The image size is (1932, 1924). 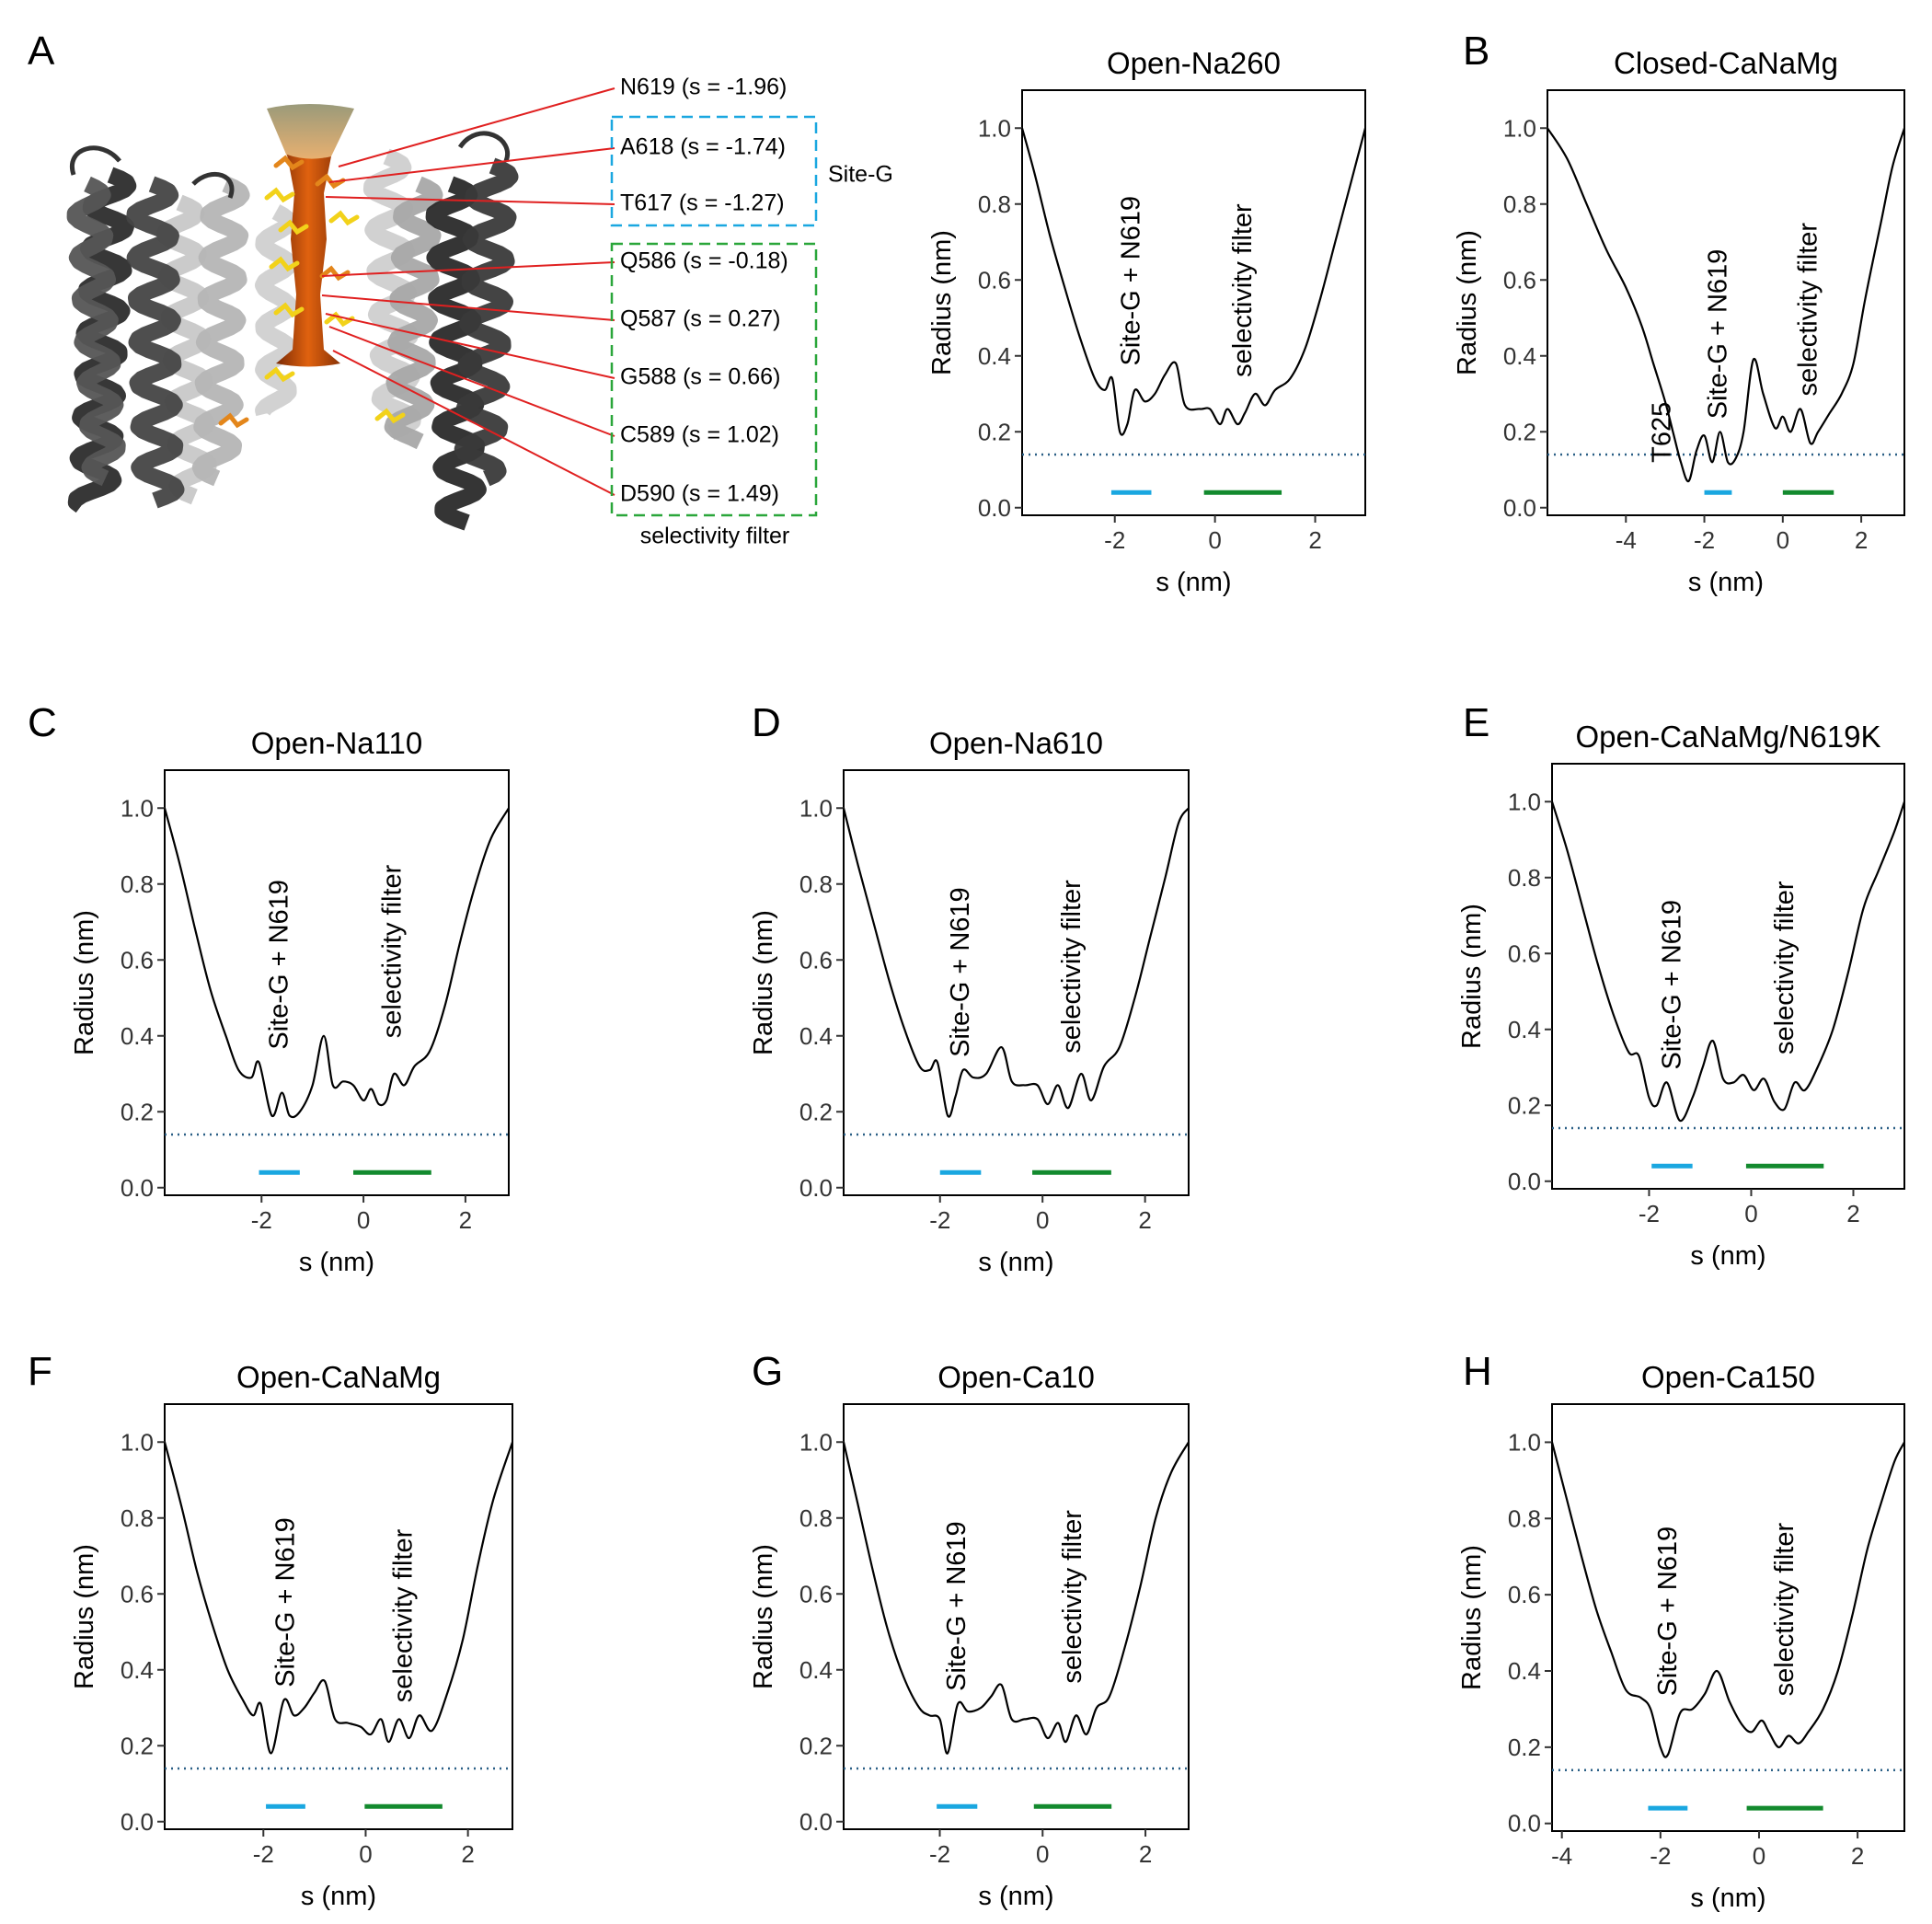 I want to click on residue-label: T617 (s = -1.27), so click(x=702, y=203).